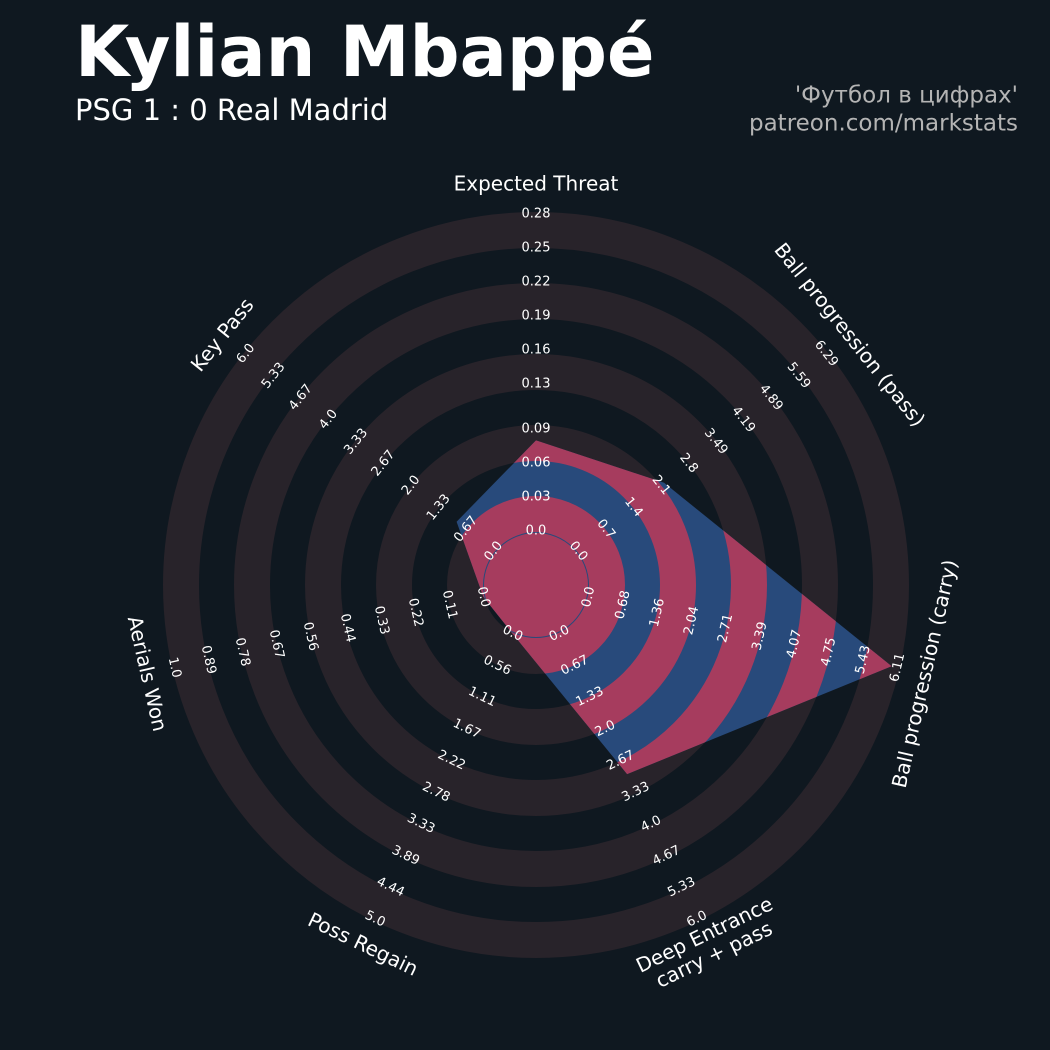  Describe the element at coordinates (381, 621) in the screenshot. I see `tick-label: 0.33` at that location.